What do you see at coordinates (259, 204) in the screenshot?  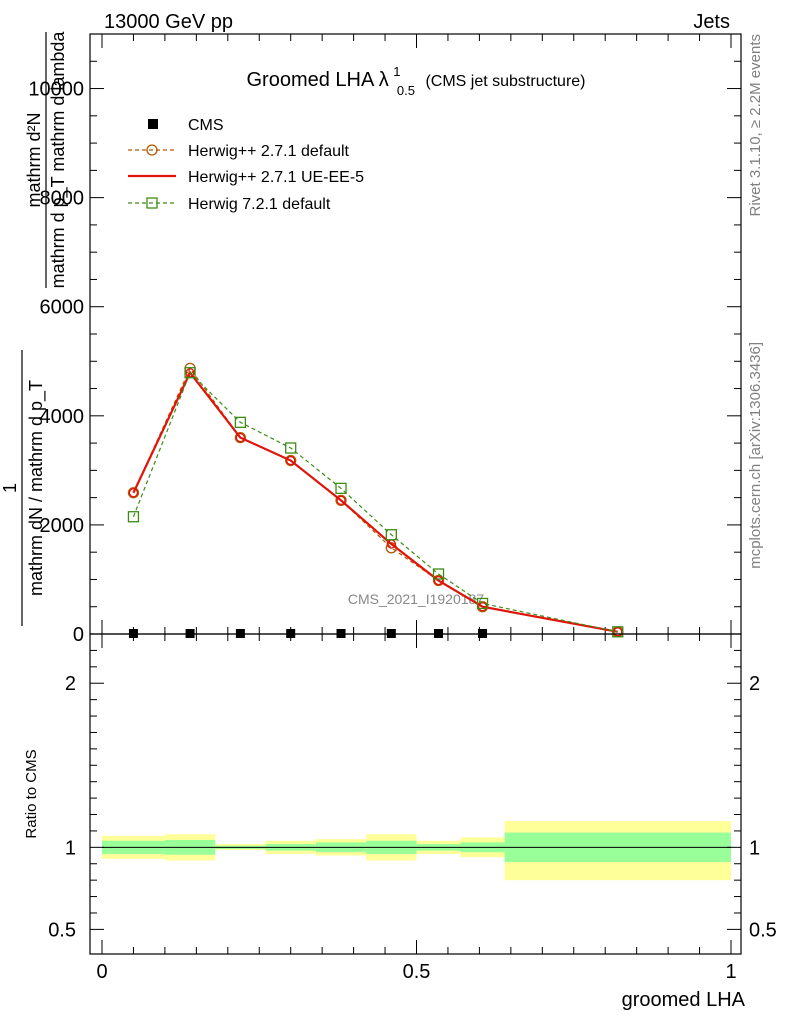 I see `legend-label-herwig7-default: Herwig 7.2.1 default` at bounding box center [259, 204].